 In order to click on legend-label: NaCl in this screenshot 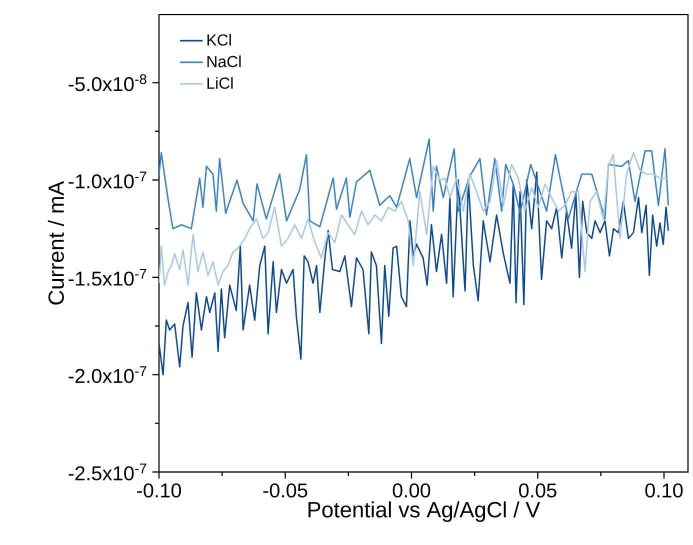, I will do `click(224, 62)`.